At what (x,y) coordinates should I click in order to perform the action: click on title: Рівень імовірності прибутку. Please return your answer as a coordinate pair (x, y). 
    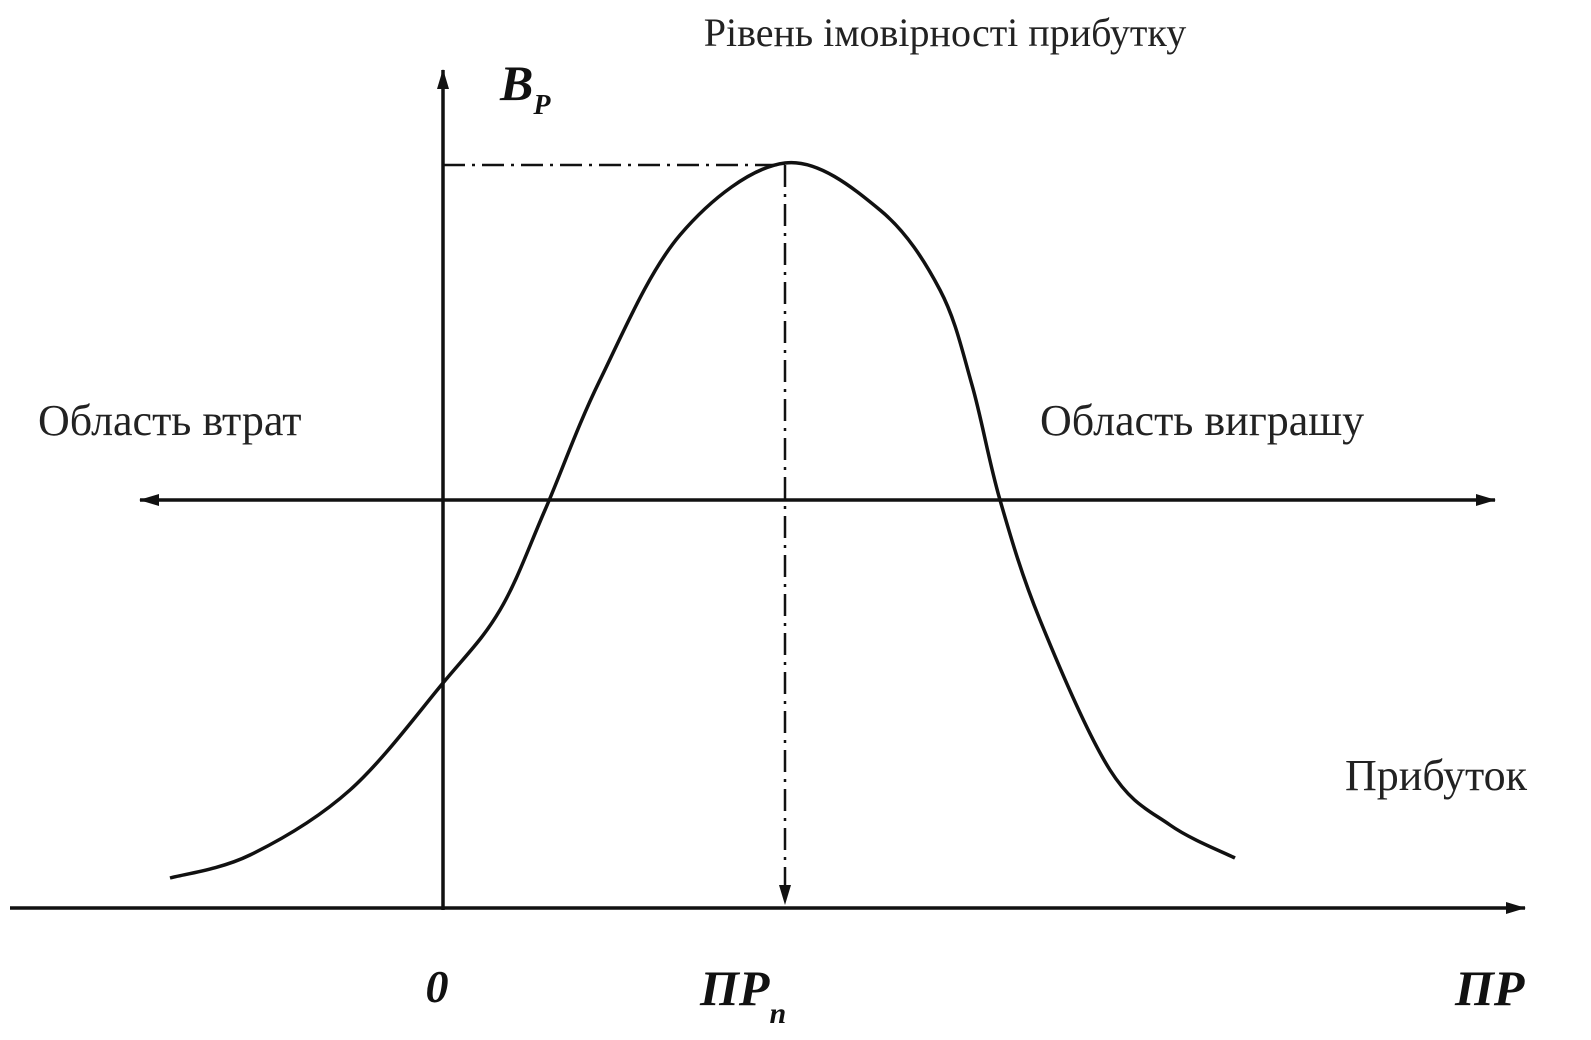
    Looking at the image, I should click on (945, 32).